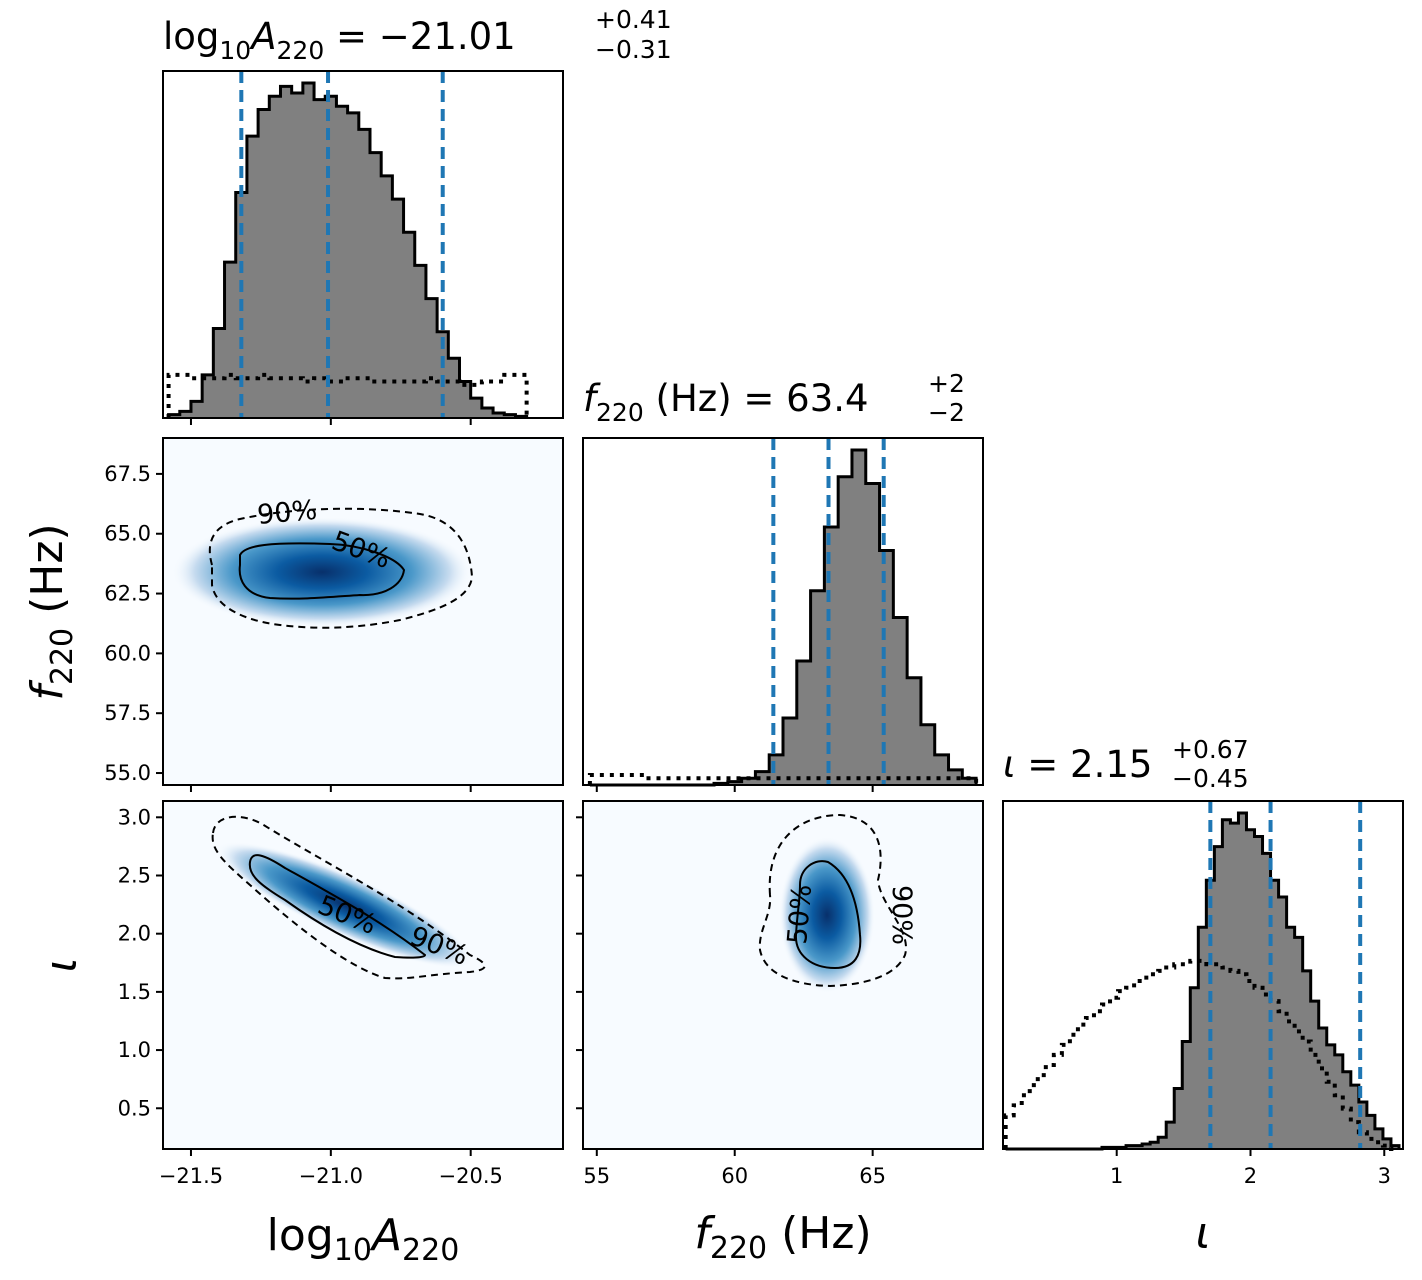  Describe the element at coordinates (1116, 1176) in the screenshot. I see `xtick-label-histI-0: 1` at that location.